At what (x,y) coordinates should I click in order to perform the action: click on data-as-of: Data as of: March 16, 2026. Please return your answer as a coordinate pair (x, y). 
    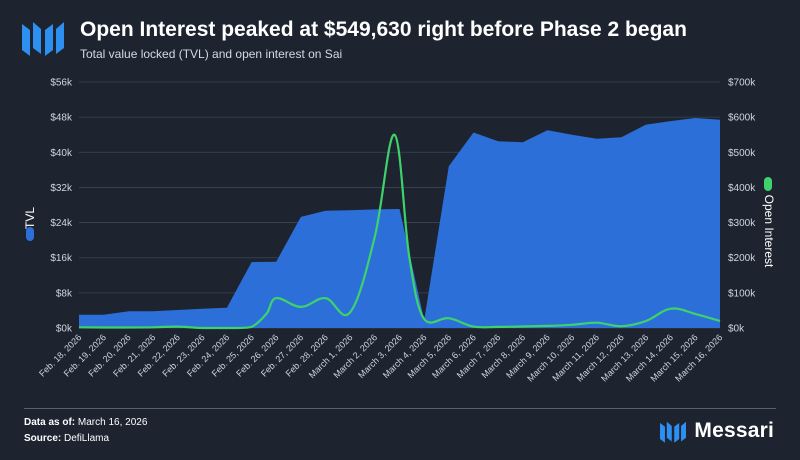
    Looking at the image, I should click on (85, 422).